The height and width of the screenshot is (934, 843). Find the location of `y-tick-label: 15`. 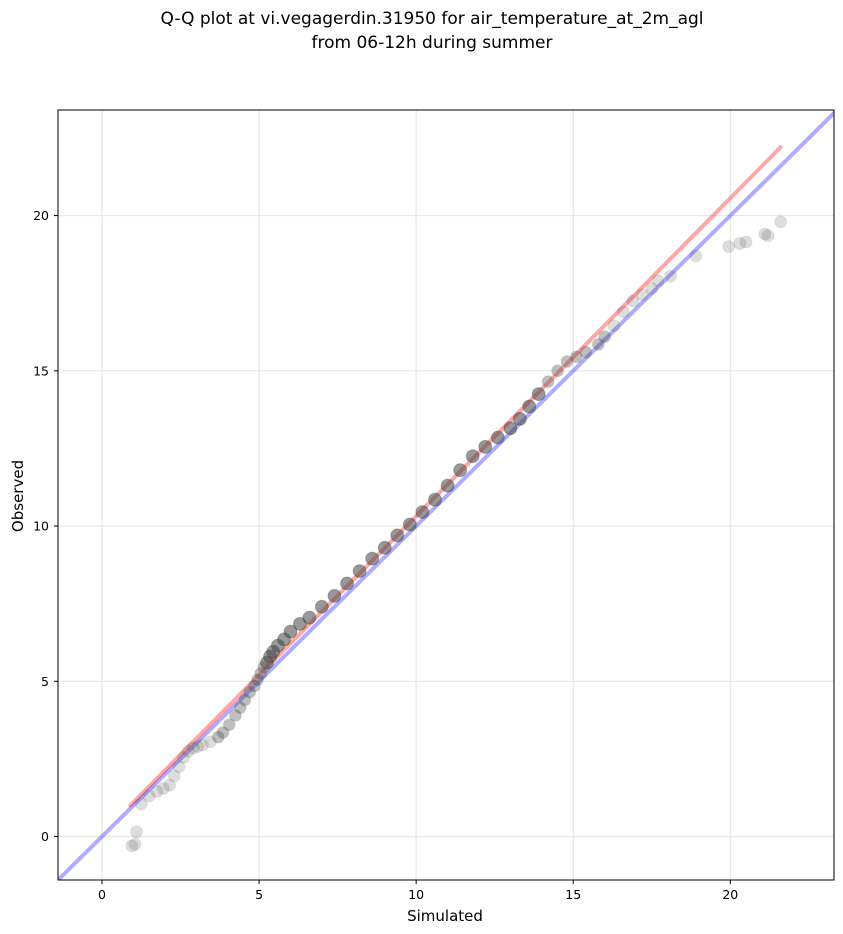

y-tick-label: 15 is located at coordinates (41, 370).